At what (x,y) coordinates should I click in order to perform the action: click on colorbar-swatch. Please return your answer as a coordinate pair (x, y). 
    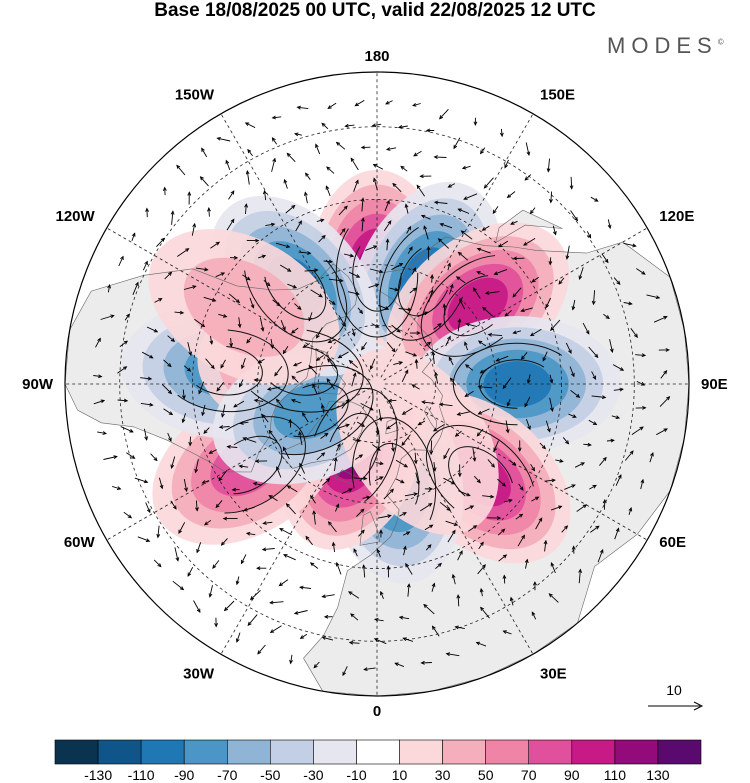
    Looking at the image, I should click on (249, 752).